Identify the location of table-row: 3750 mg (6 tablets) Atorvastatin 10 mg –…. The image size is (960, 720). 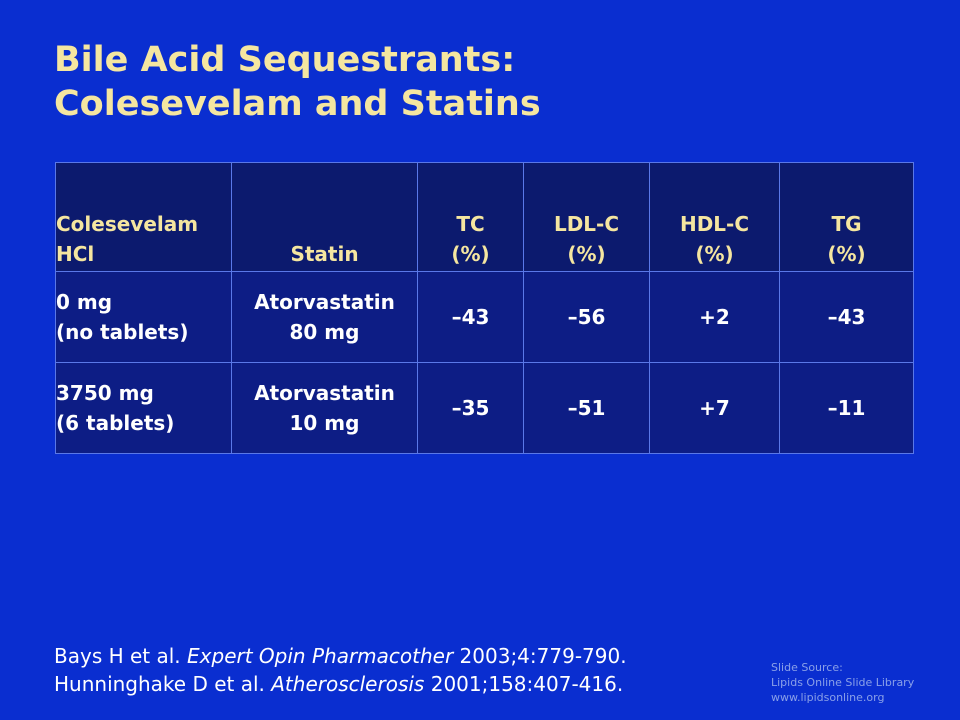
(484, 408).